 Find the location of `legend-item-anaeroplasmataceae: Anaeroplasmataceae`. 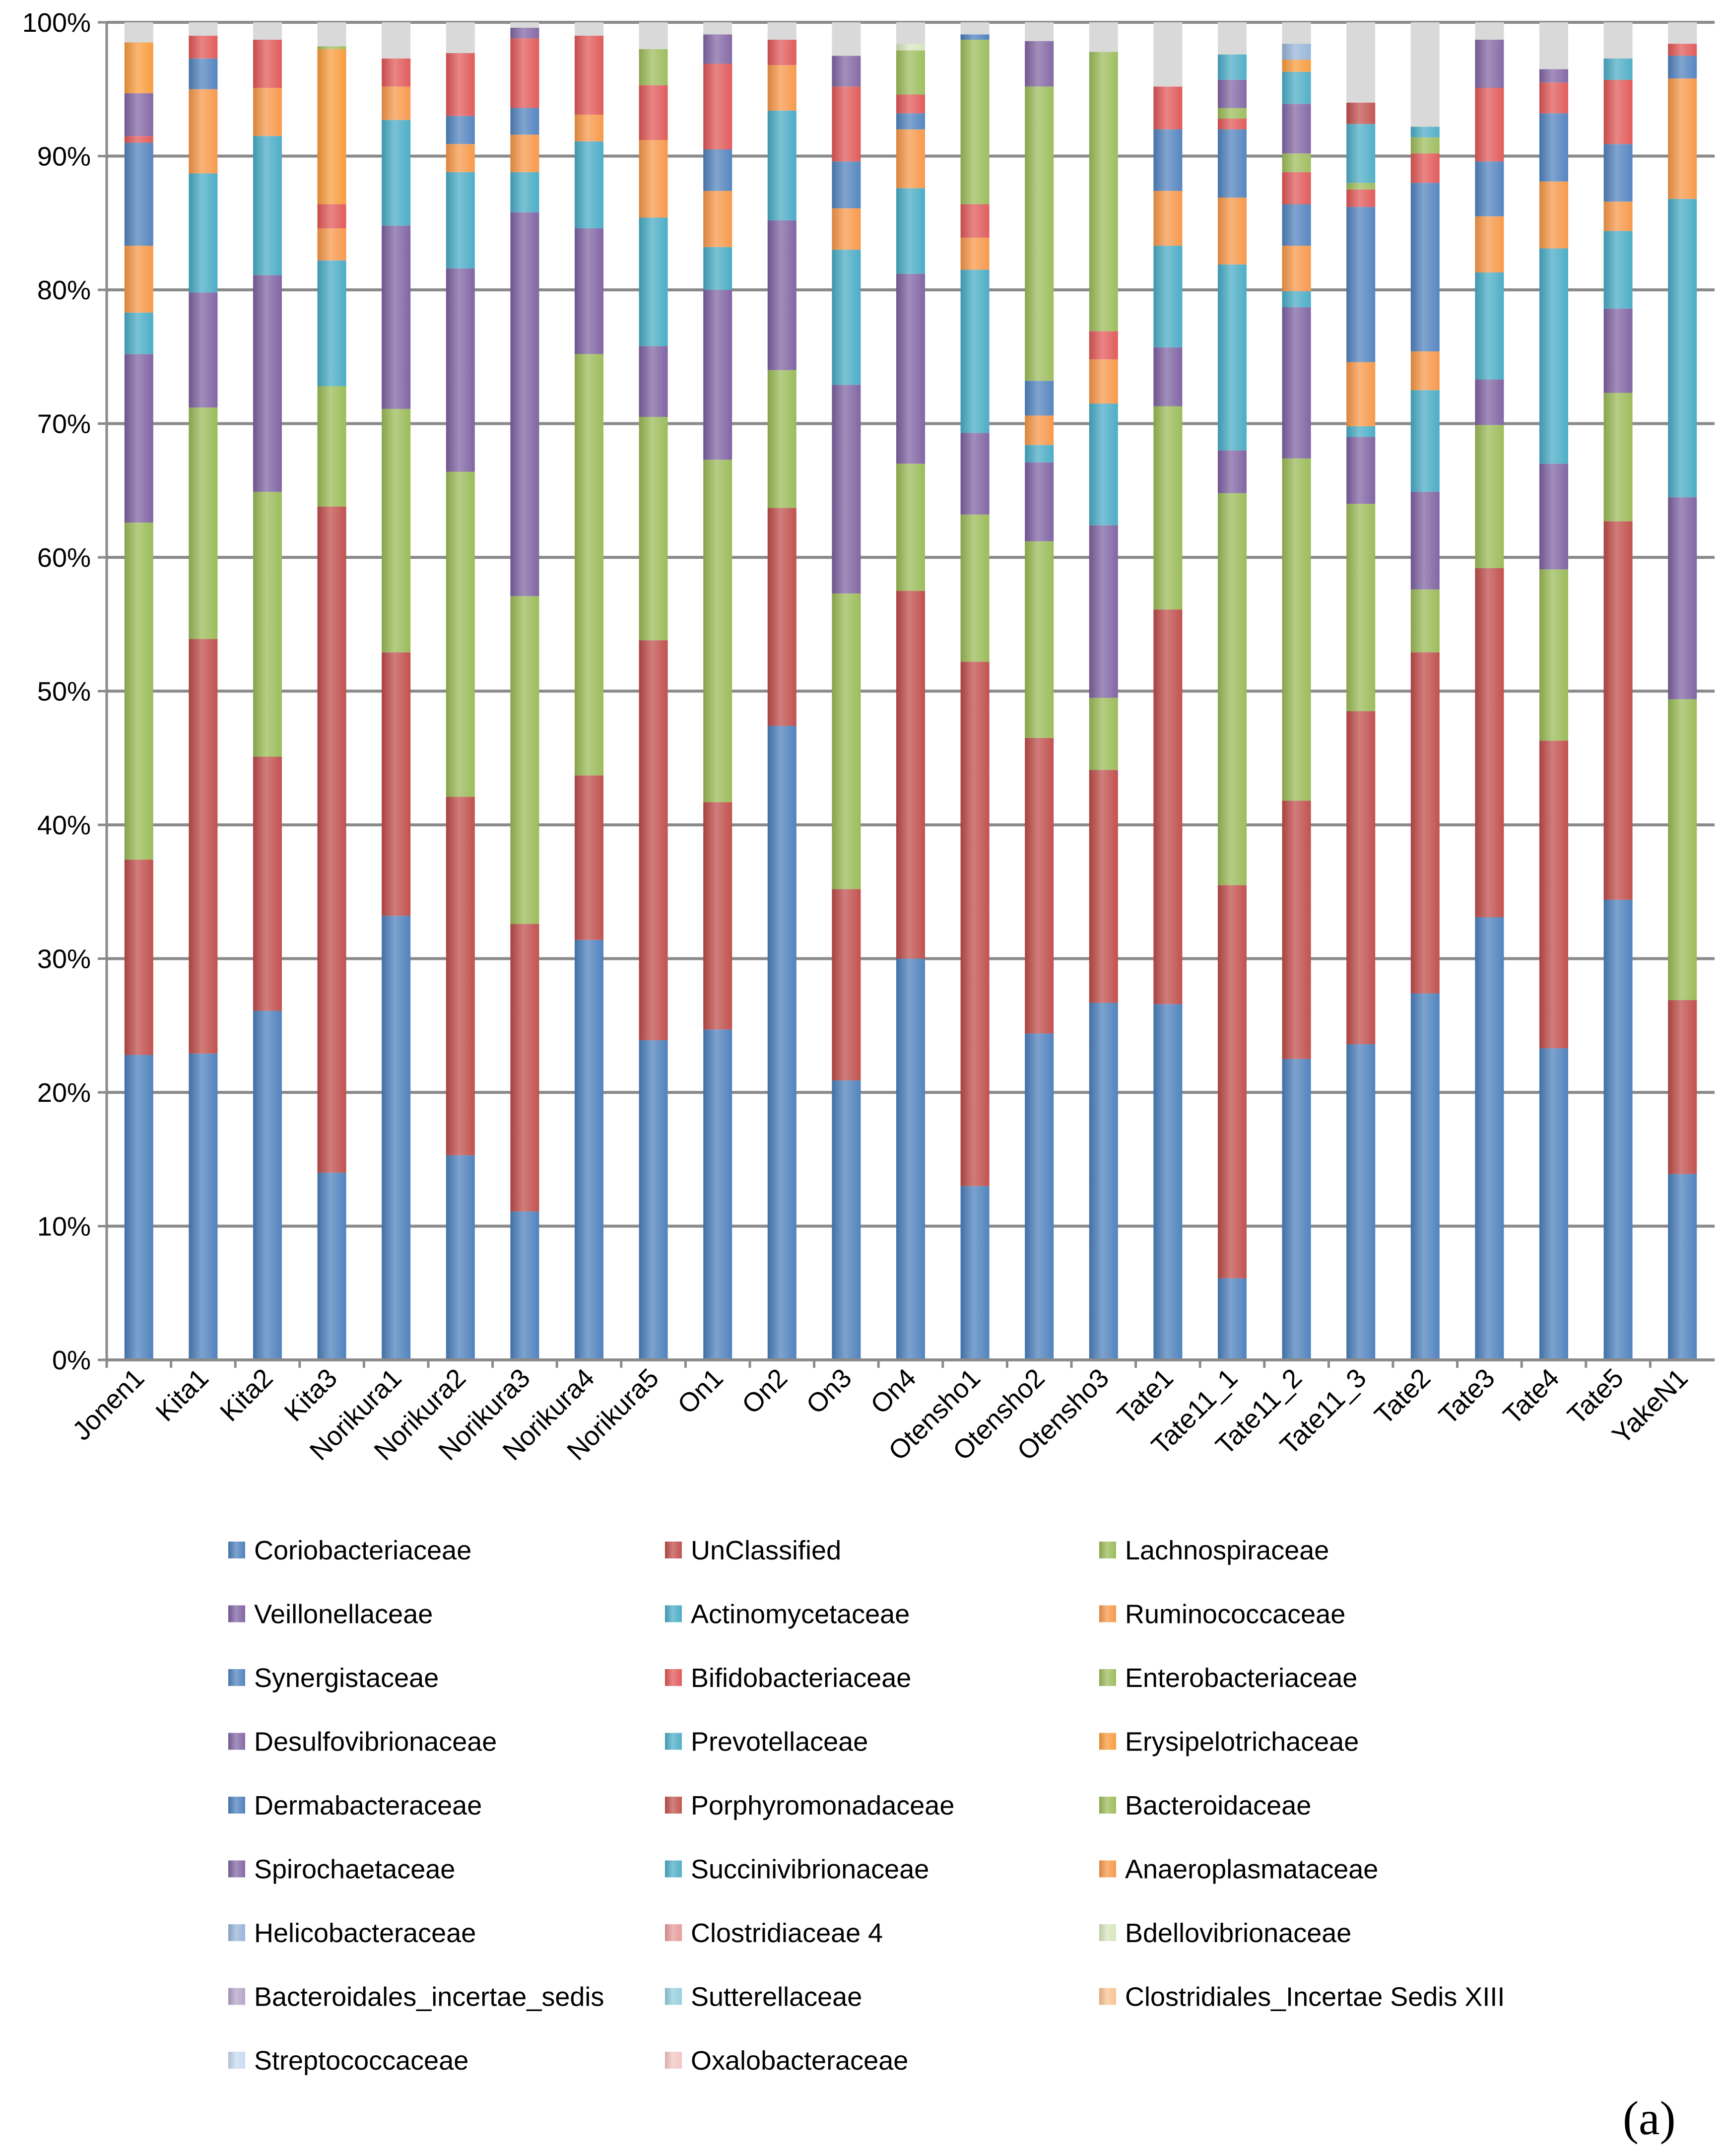

legend-item-anaeroplasmataceae: Anaeroplasmataceae is located at coordinates (1238, 1870).